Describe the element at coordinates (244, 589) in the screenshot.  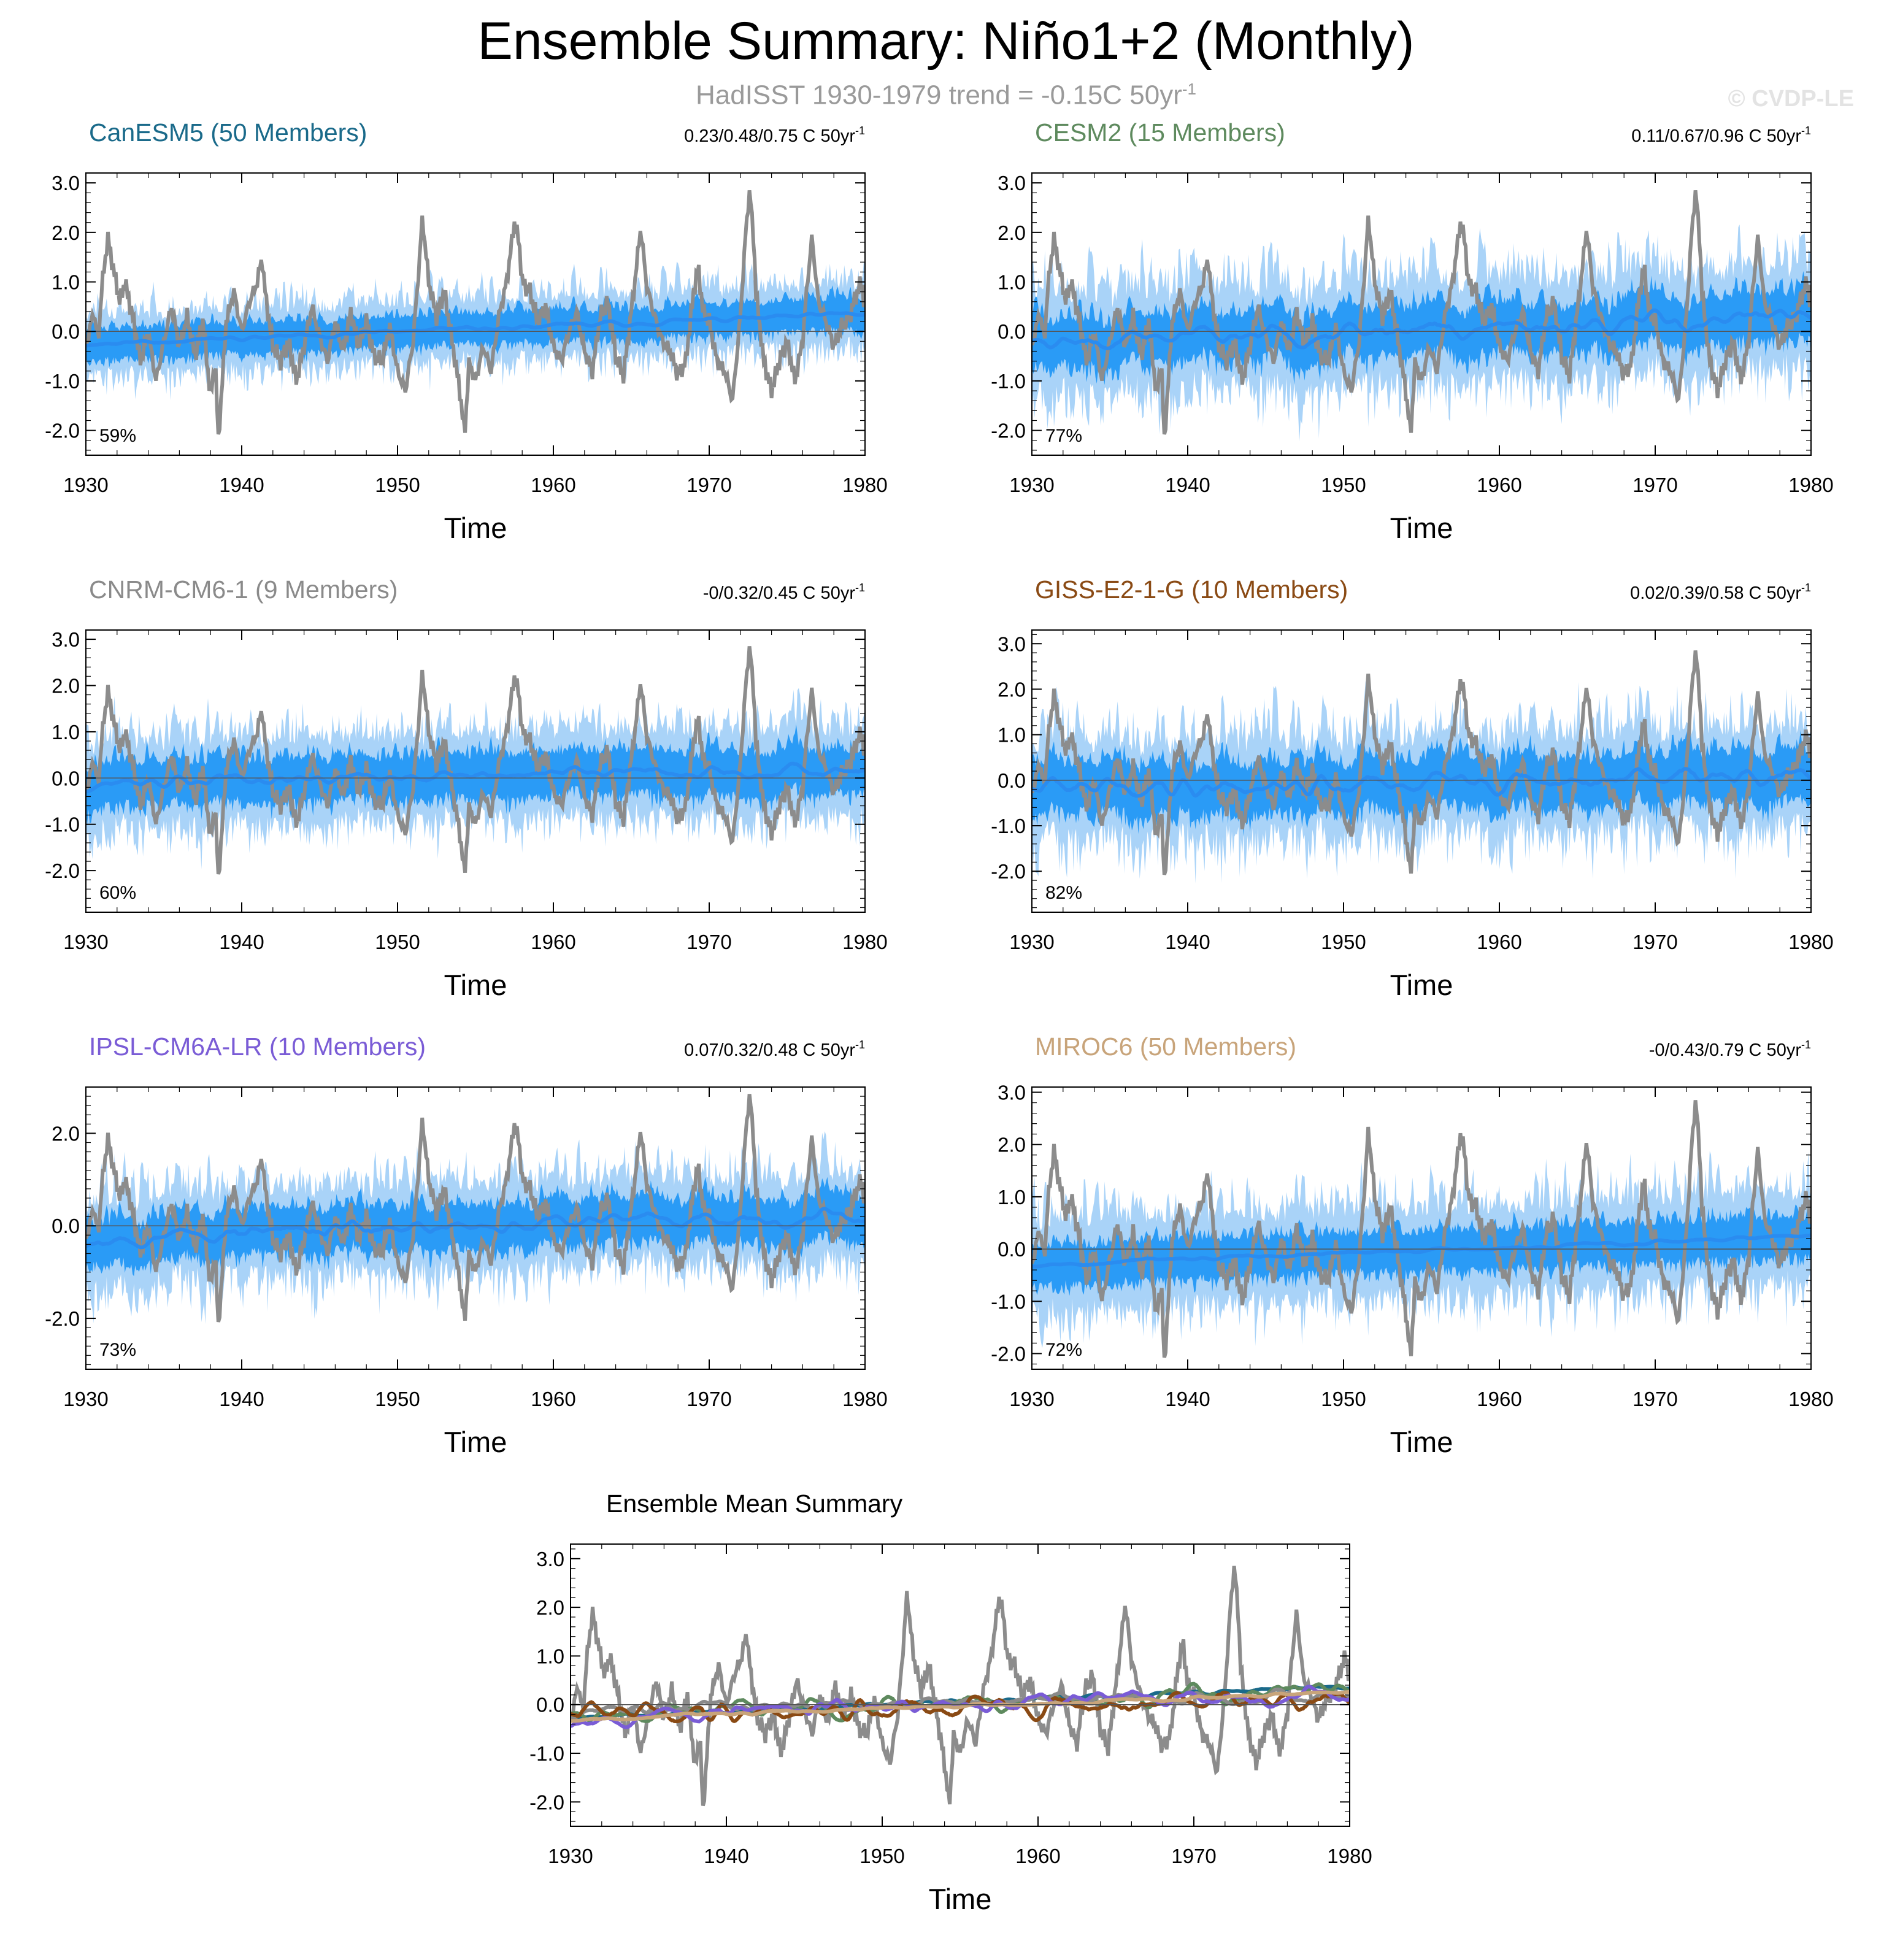
I see `chart-title: CNRM-CM6-1 (9 Members)` at that location.